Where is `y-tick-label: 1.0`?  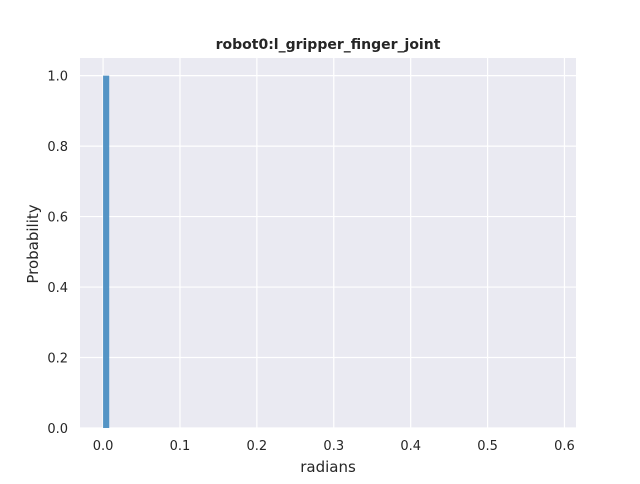
y-tick-label: 1.0 is located at coordinates (57, 77).